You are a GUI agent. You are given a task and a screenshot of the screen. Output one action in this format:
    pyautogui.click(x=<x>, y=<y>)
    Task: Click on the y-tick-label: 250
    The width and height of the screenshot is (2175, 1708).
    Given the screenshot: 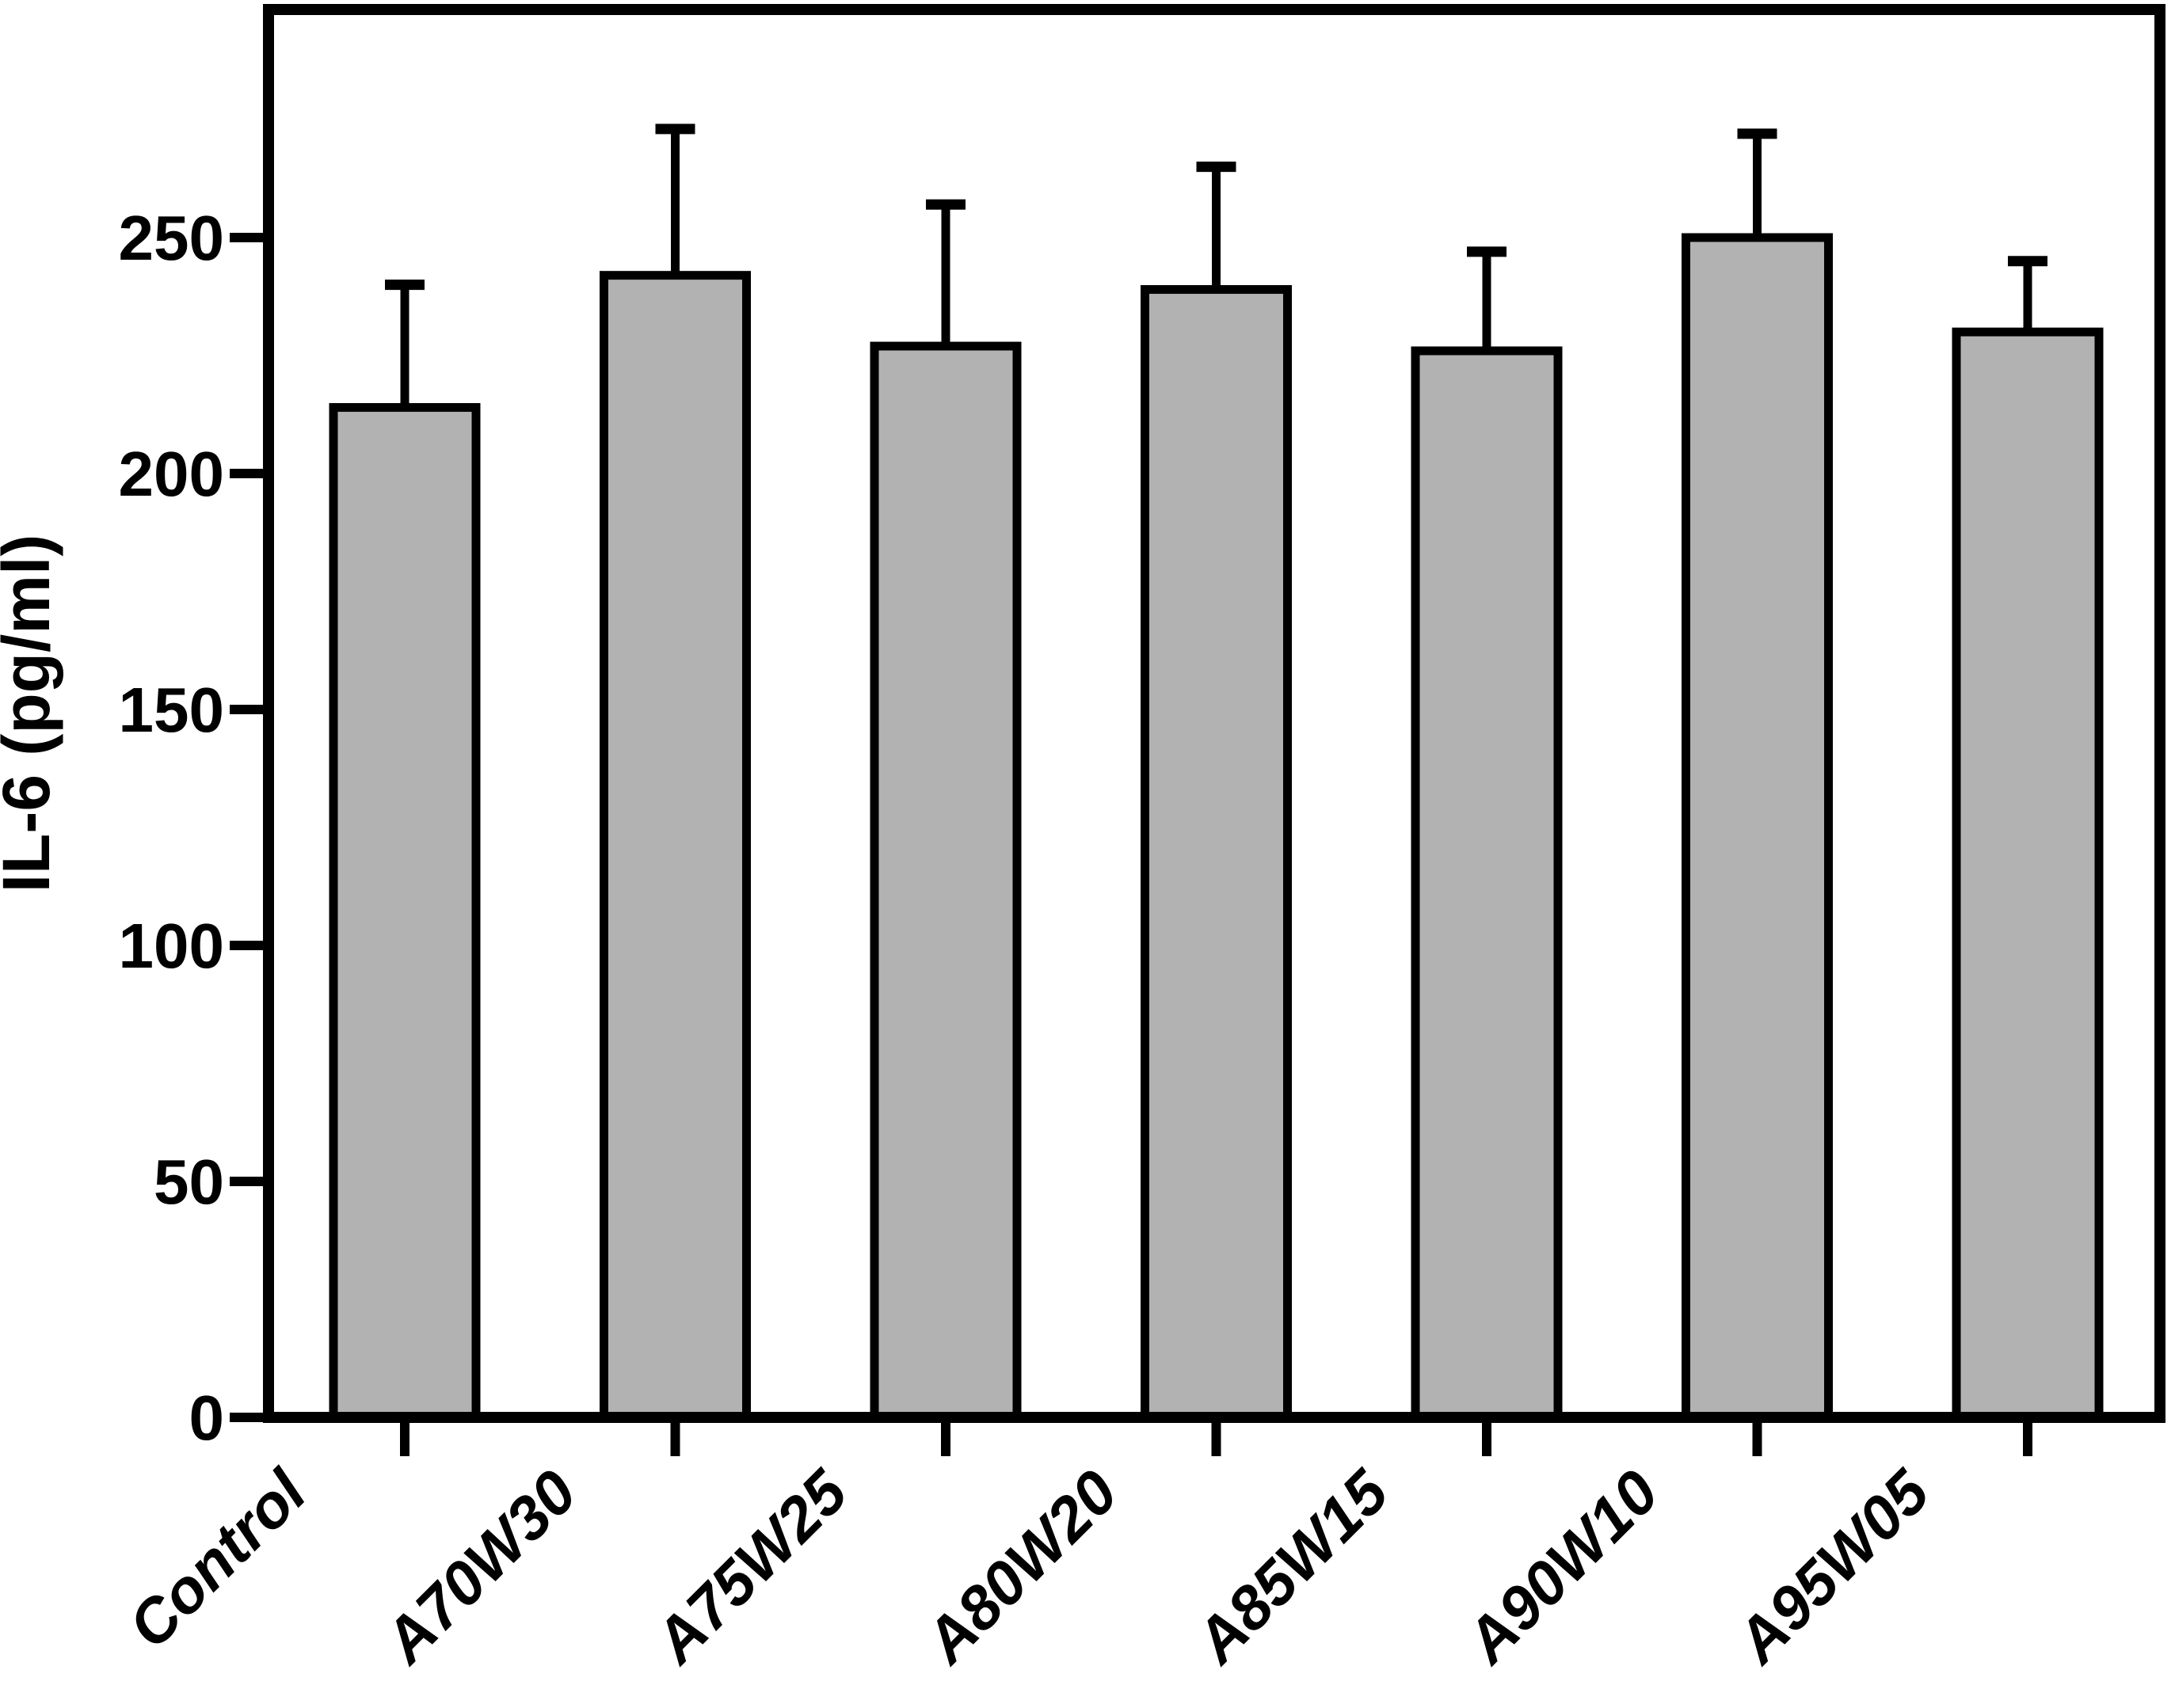 What is the action you would take?
    pyautogui.click(x=171, y=238)
    